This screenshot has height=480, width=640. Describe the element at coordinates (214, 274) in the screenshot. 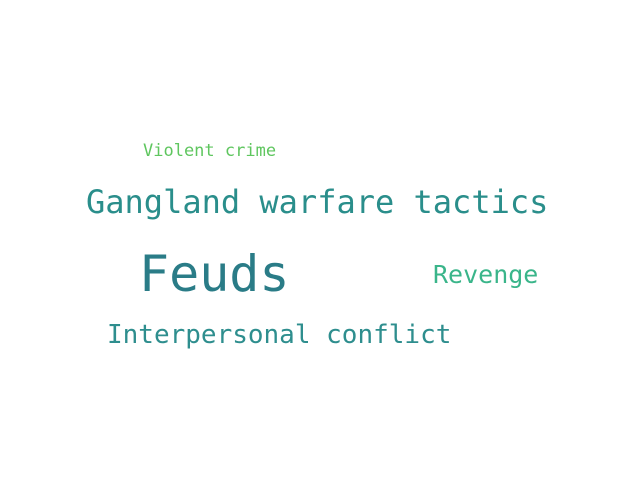

I see `word-feuds: Feuds` at that location.